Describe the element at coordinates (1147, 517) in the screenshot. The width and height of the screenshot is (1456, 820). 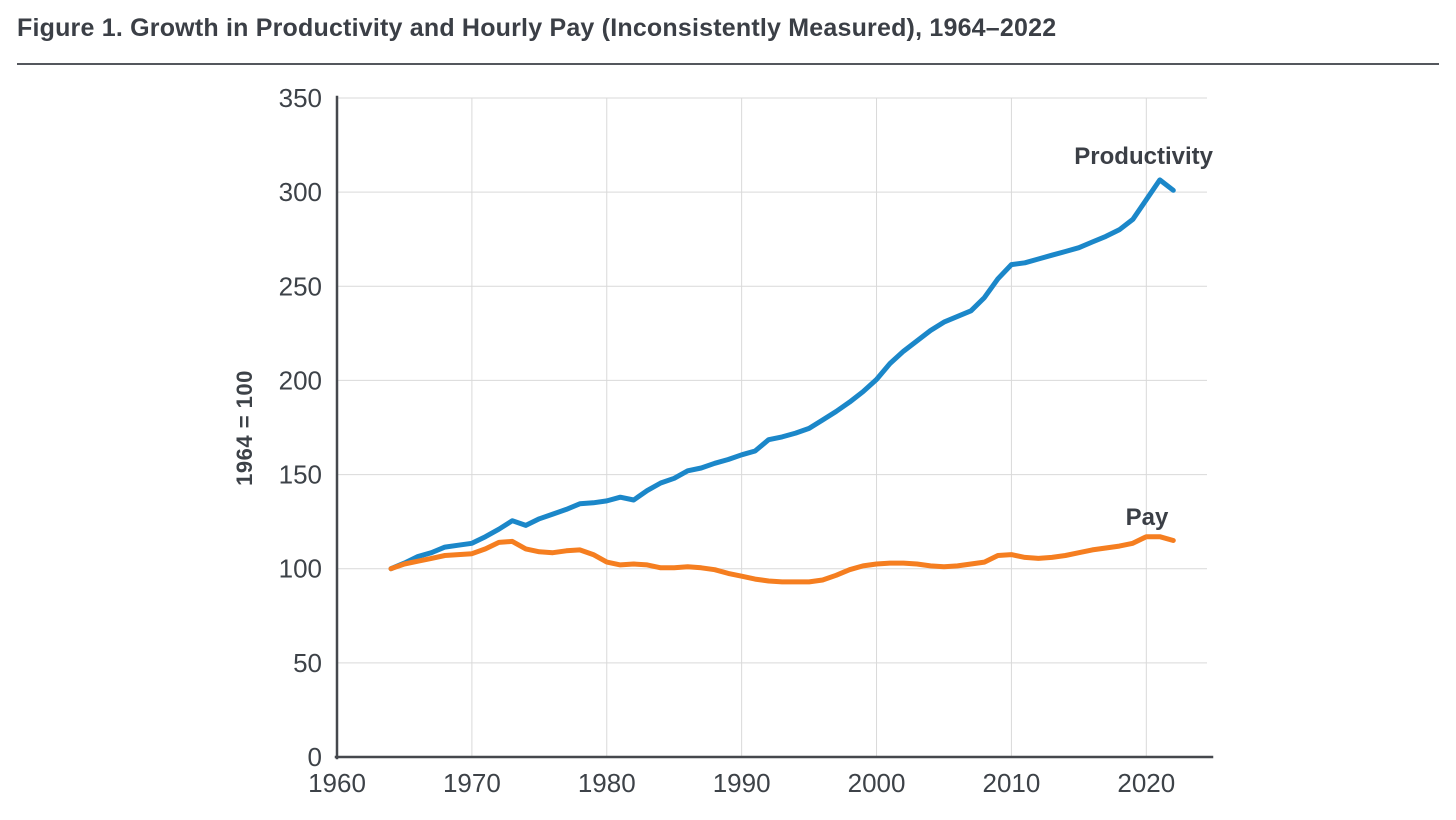
I see `pay-series-label: Pay` at that location.